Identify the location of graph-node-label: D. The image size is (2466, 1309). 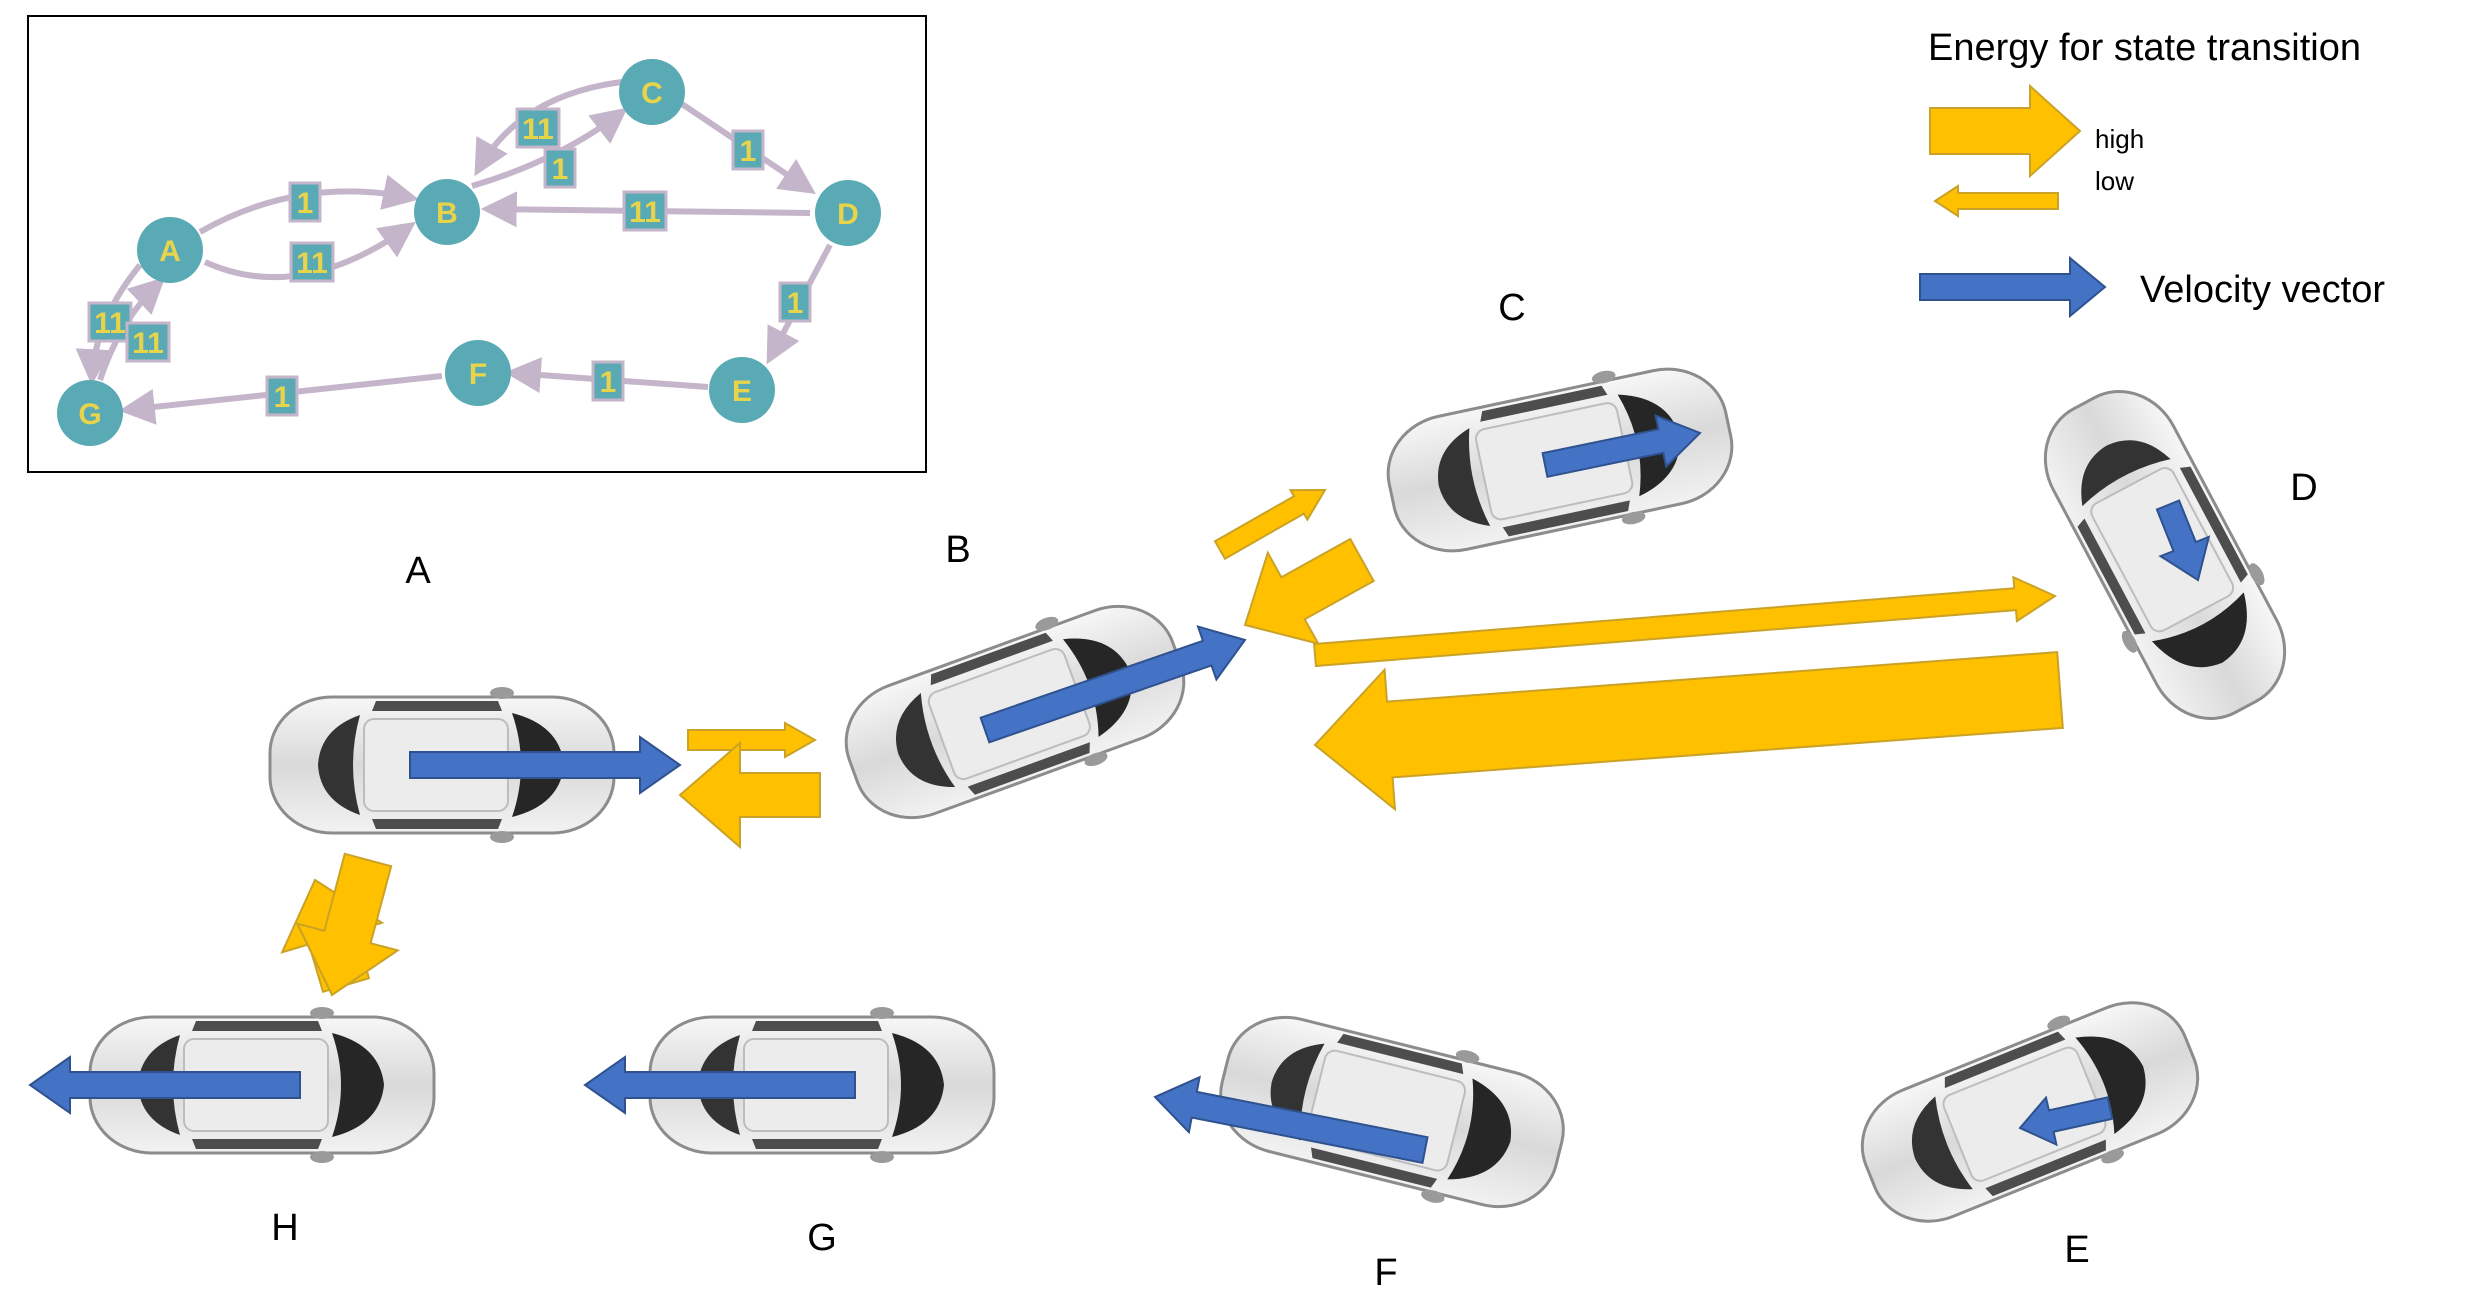
(848, 214).